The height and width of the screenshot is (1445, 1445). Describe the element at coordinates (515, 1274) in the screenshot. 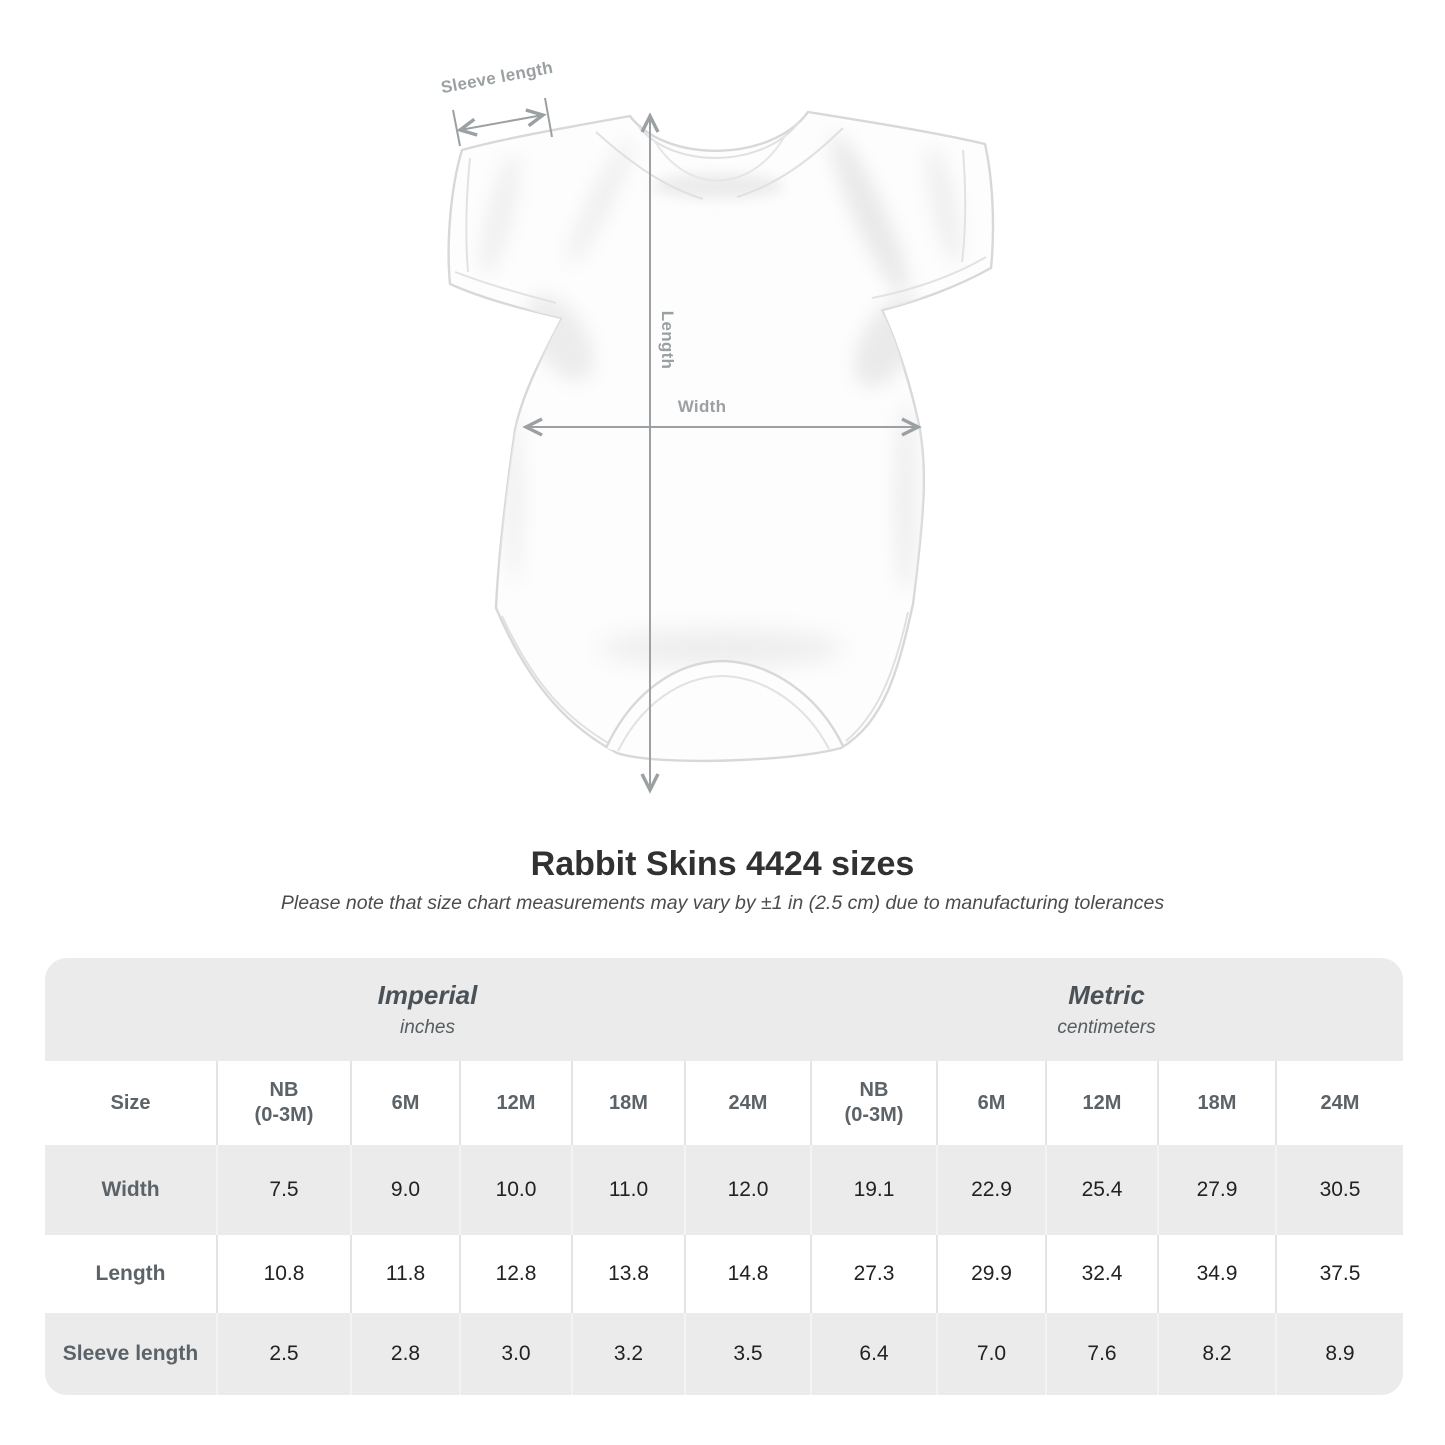

I see `table-cell: 12.8` at that location.